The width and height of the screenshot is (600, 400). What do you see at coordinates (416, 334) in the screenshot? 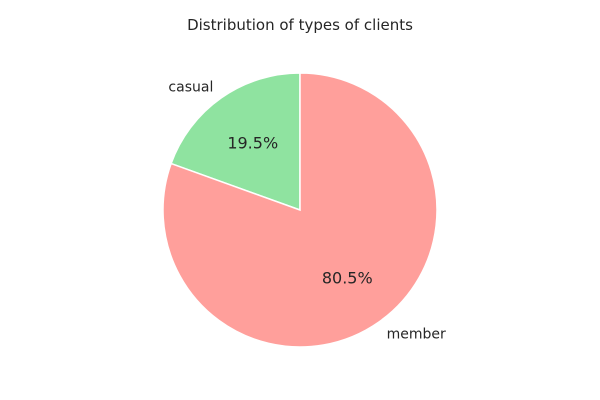
I see `slice-label-member: member` at bounding box center [416, 334].